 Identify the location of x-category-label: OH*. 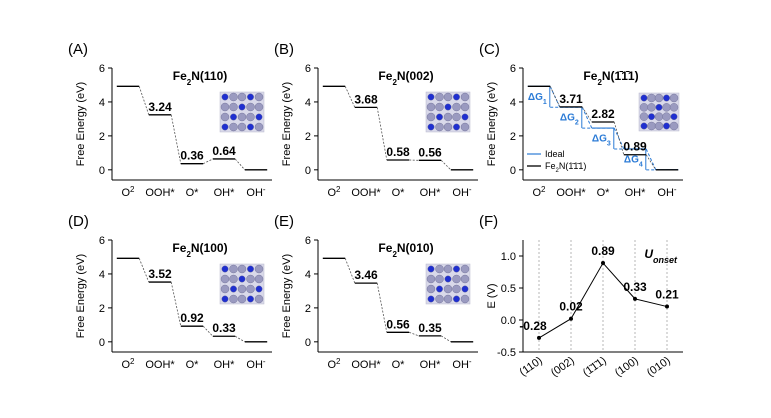
(636, 193).